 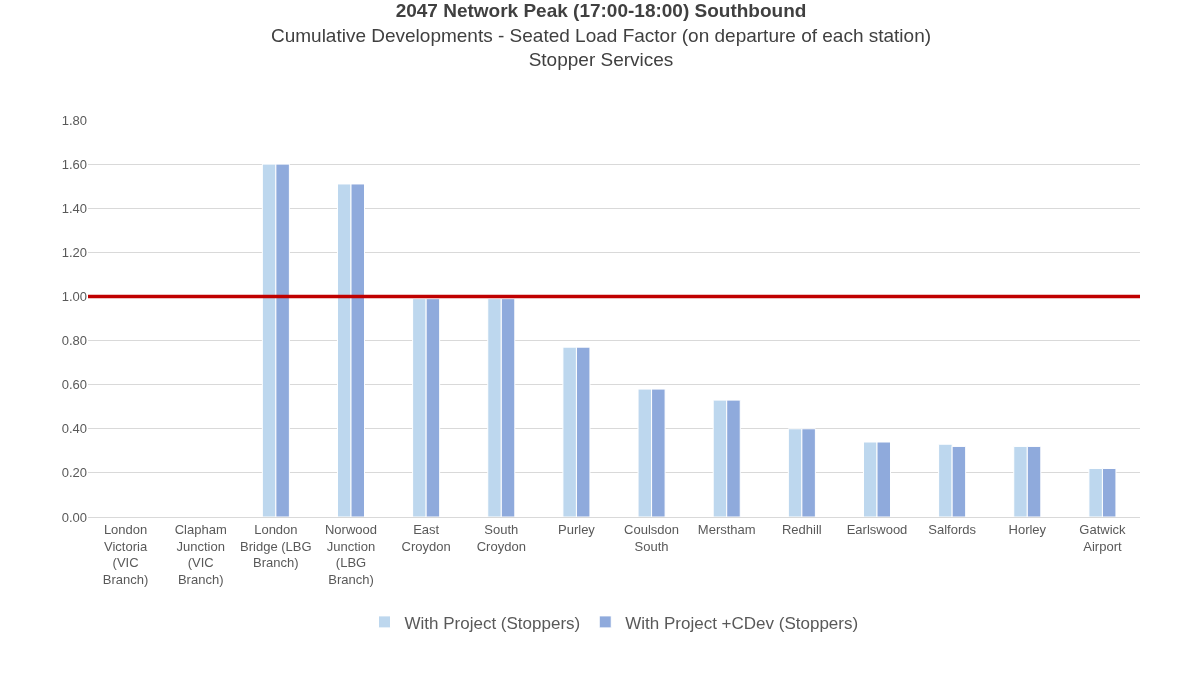 What do you see at coordinates (74, 252) in the screenshot?
I see `y-tick-label: 1.20` at bounding box center [74, 252].